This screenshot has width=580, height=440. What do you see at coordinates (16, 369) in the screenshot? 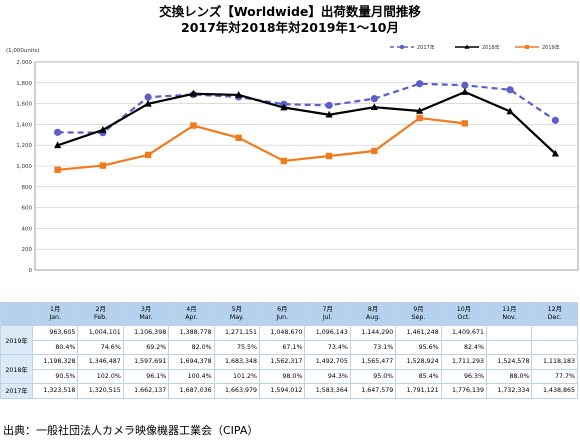
I see `year-label: 2018年` at bounding box center [16, 369].